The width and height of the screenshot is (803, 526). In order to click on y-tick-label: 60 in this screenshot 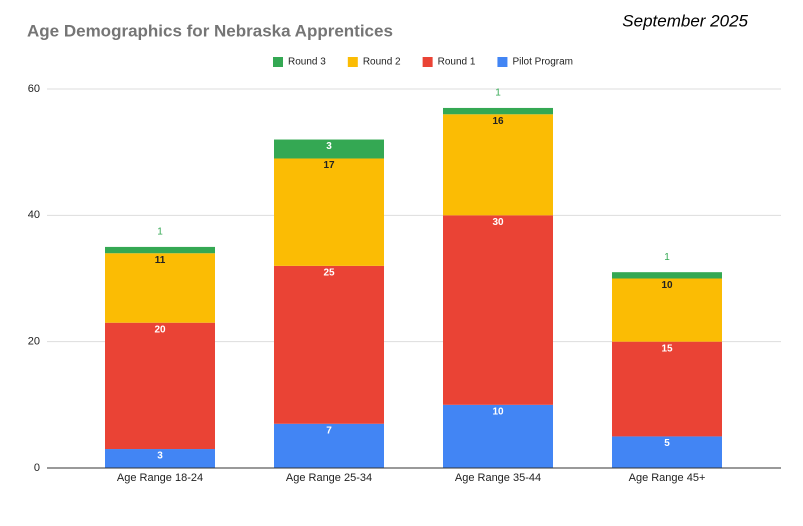, I will do `click(34, 89)`.